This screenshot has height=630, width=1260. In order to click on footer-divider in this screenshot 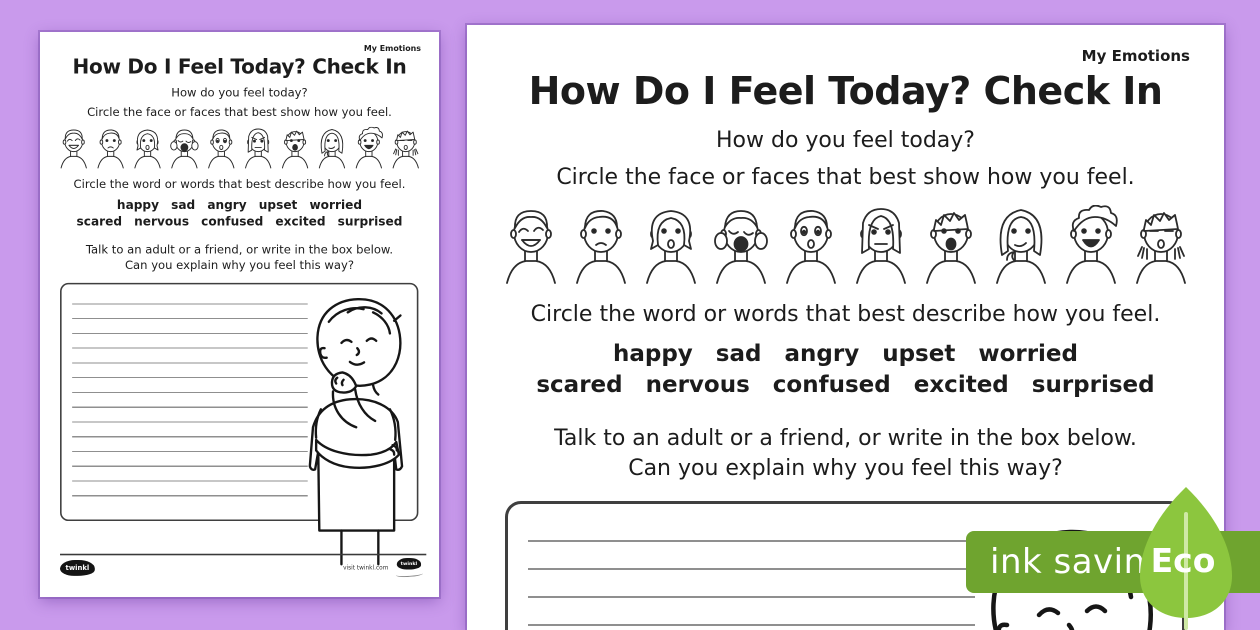, I will do `click(243, 554)`.